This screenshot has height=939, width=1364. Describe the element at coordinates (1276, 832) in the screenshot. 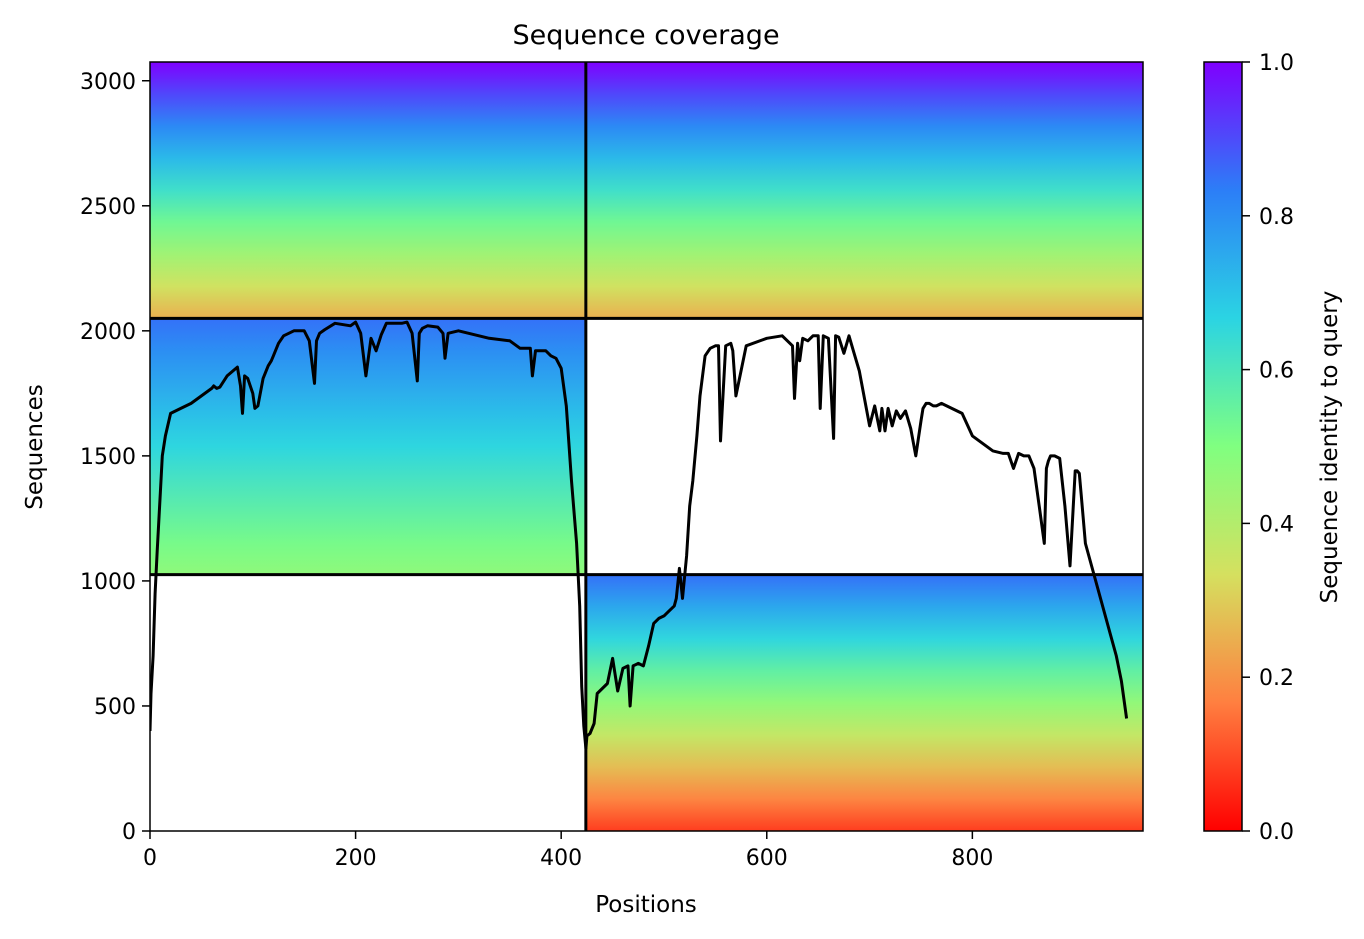

I see `colorbar-tick-label: 0.0` at that location.